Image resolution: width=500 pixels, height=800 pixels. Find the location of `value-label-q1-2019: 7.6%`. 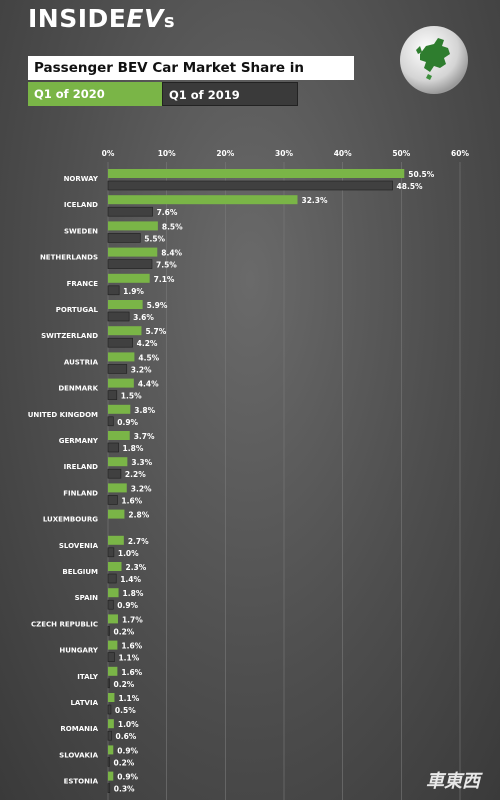

value-label-q1-2019: 7.6% is located at coordinates (167, 212).